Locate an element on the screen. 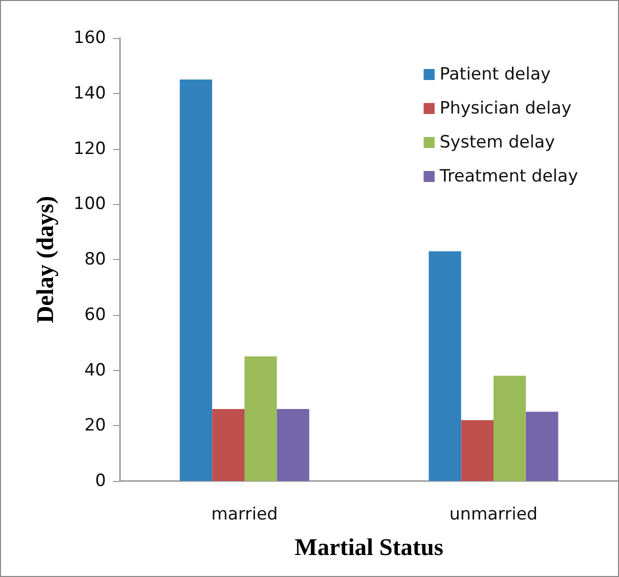  legend-label: System delay is located at coordinates (497, 142).